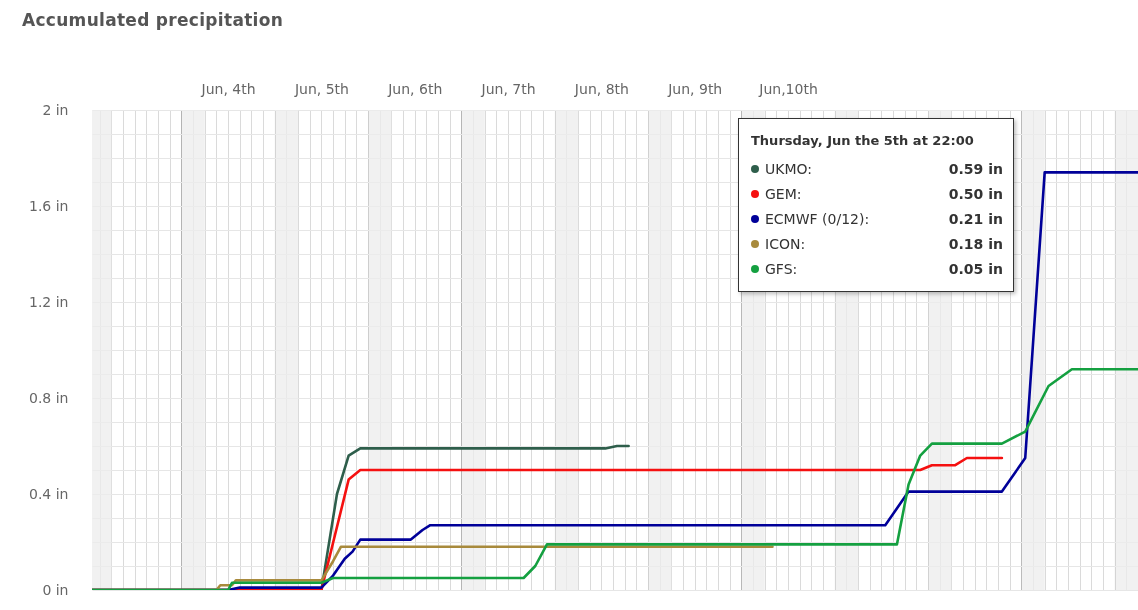 The height and width of the screenshot is (610, 1138). I want to click on legend-label: ECMWF (0/12):, so click(818, 218).